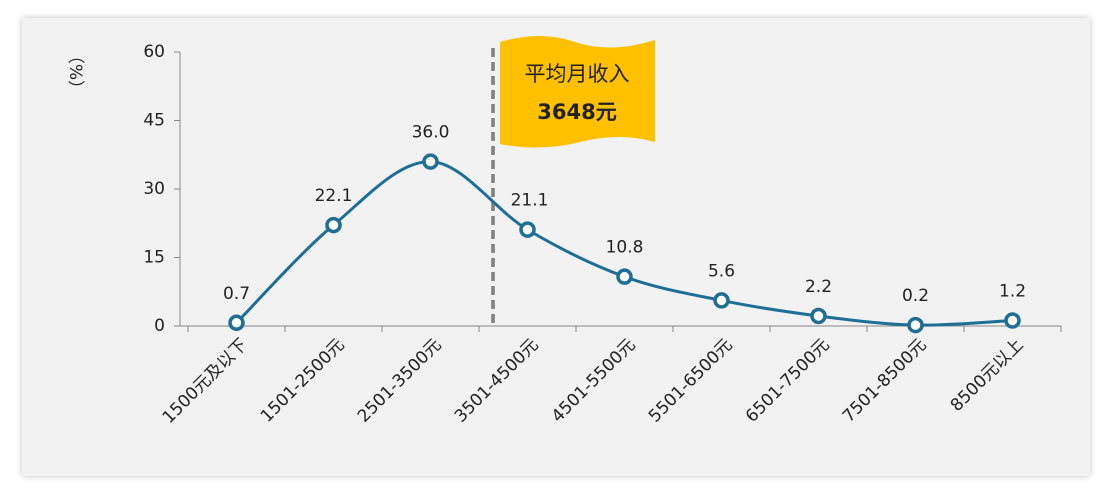  I want to click on data-label: 0.2, so click(915, 296).